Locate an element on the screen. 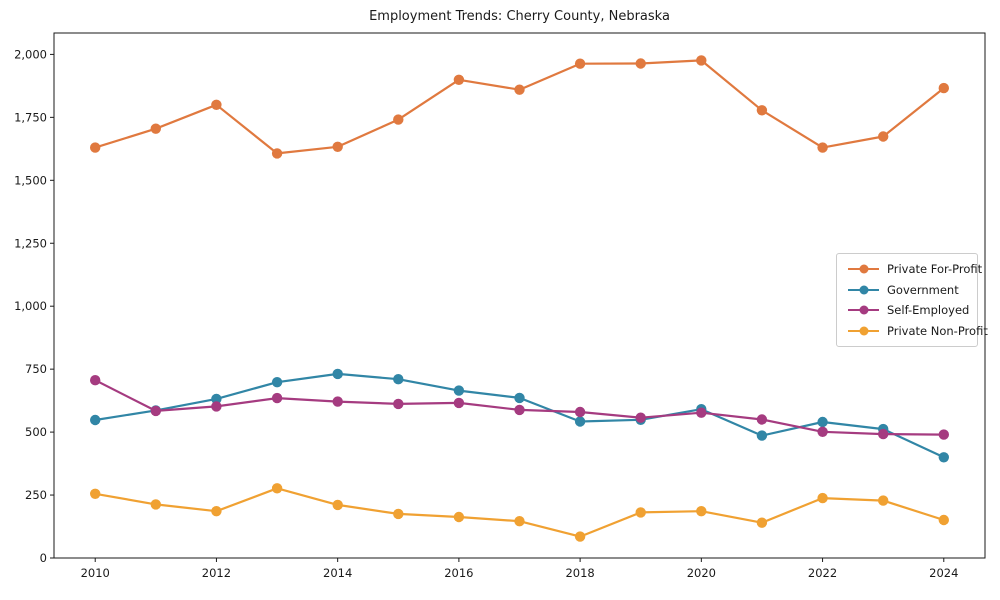 The width and height of the screenshot is (1000, 600). legend-label: Private For-Profit is located at coordinates (935, 269).